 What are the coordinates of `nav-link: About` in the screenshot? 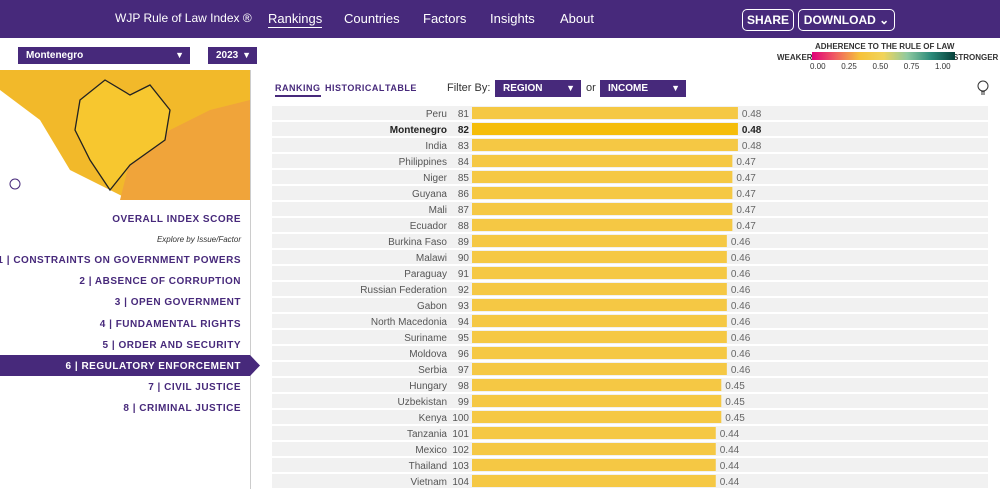 It's located at (577, 18).